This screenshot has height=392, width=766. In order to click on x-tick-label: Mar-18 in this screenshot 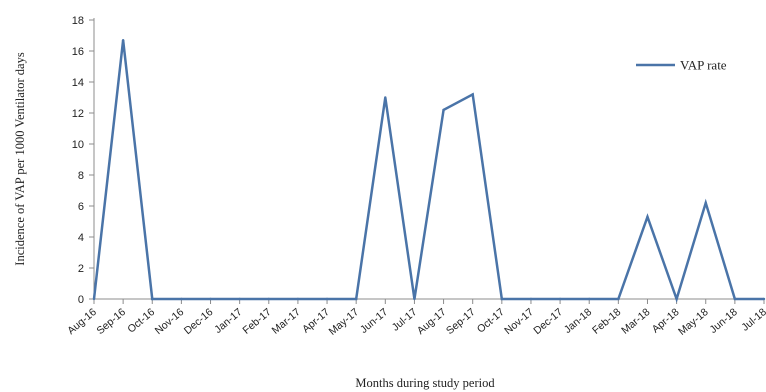, I will do `click(635, 321)`.